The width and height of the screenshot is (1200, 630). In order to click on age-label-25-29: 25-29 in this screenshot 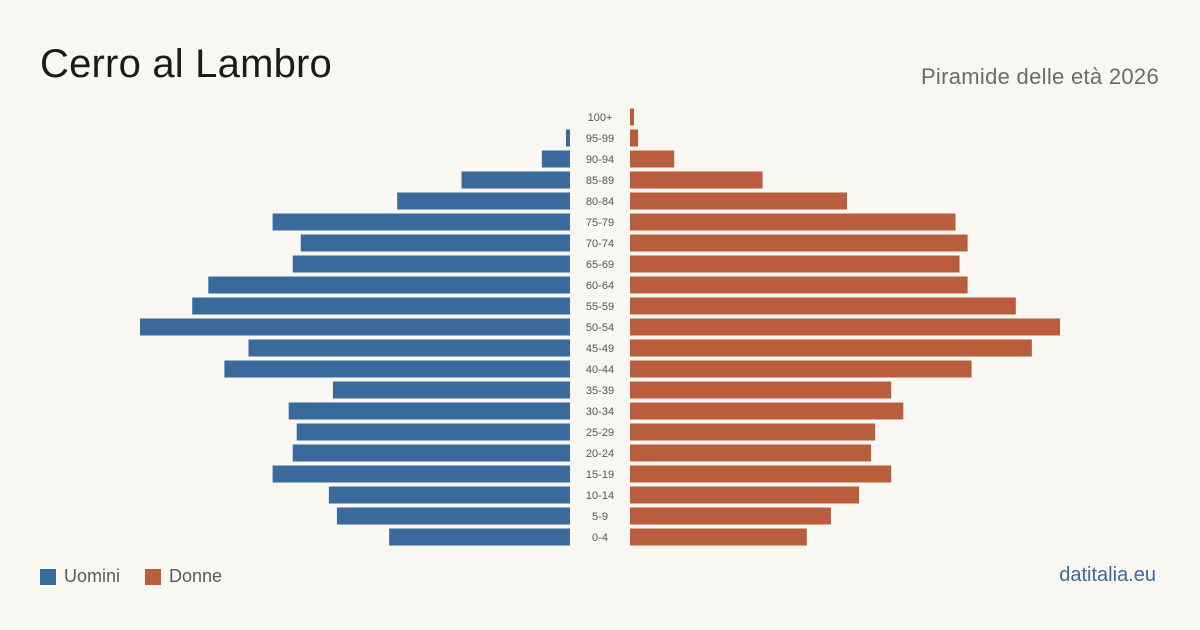, I will do `click(600, 433)`.